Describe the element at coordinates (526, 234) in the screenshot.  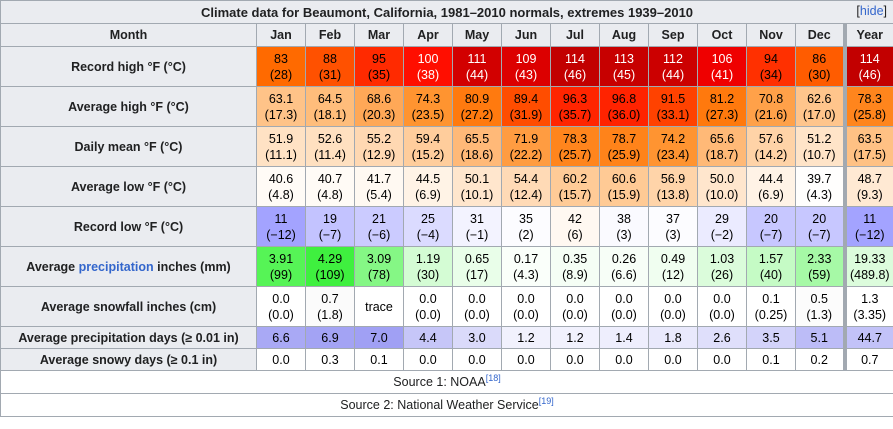
I see `cell-value-metric: (2)` at that location.